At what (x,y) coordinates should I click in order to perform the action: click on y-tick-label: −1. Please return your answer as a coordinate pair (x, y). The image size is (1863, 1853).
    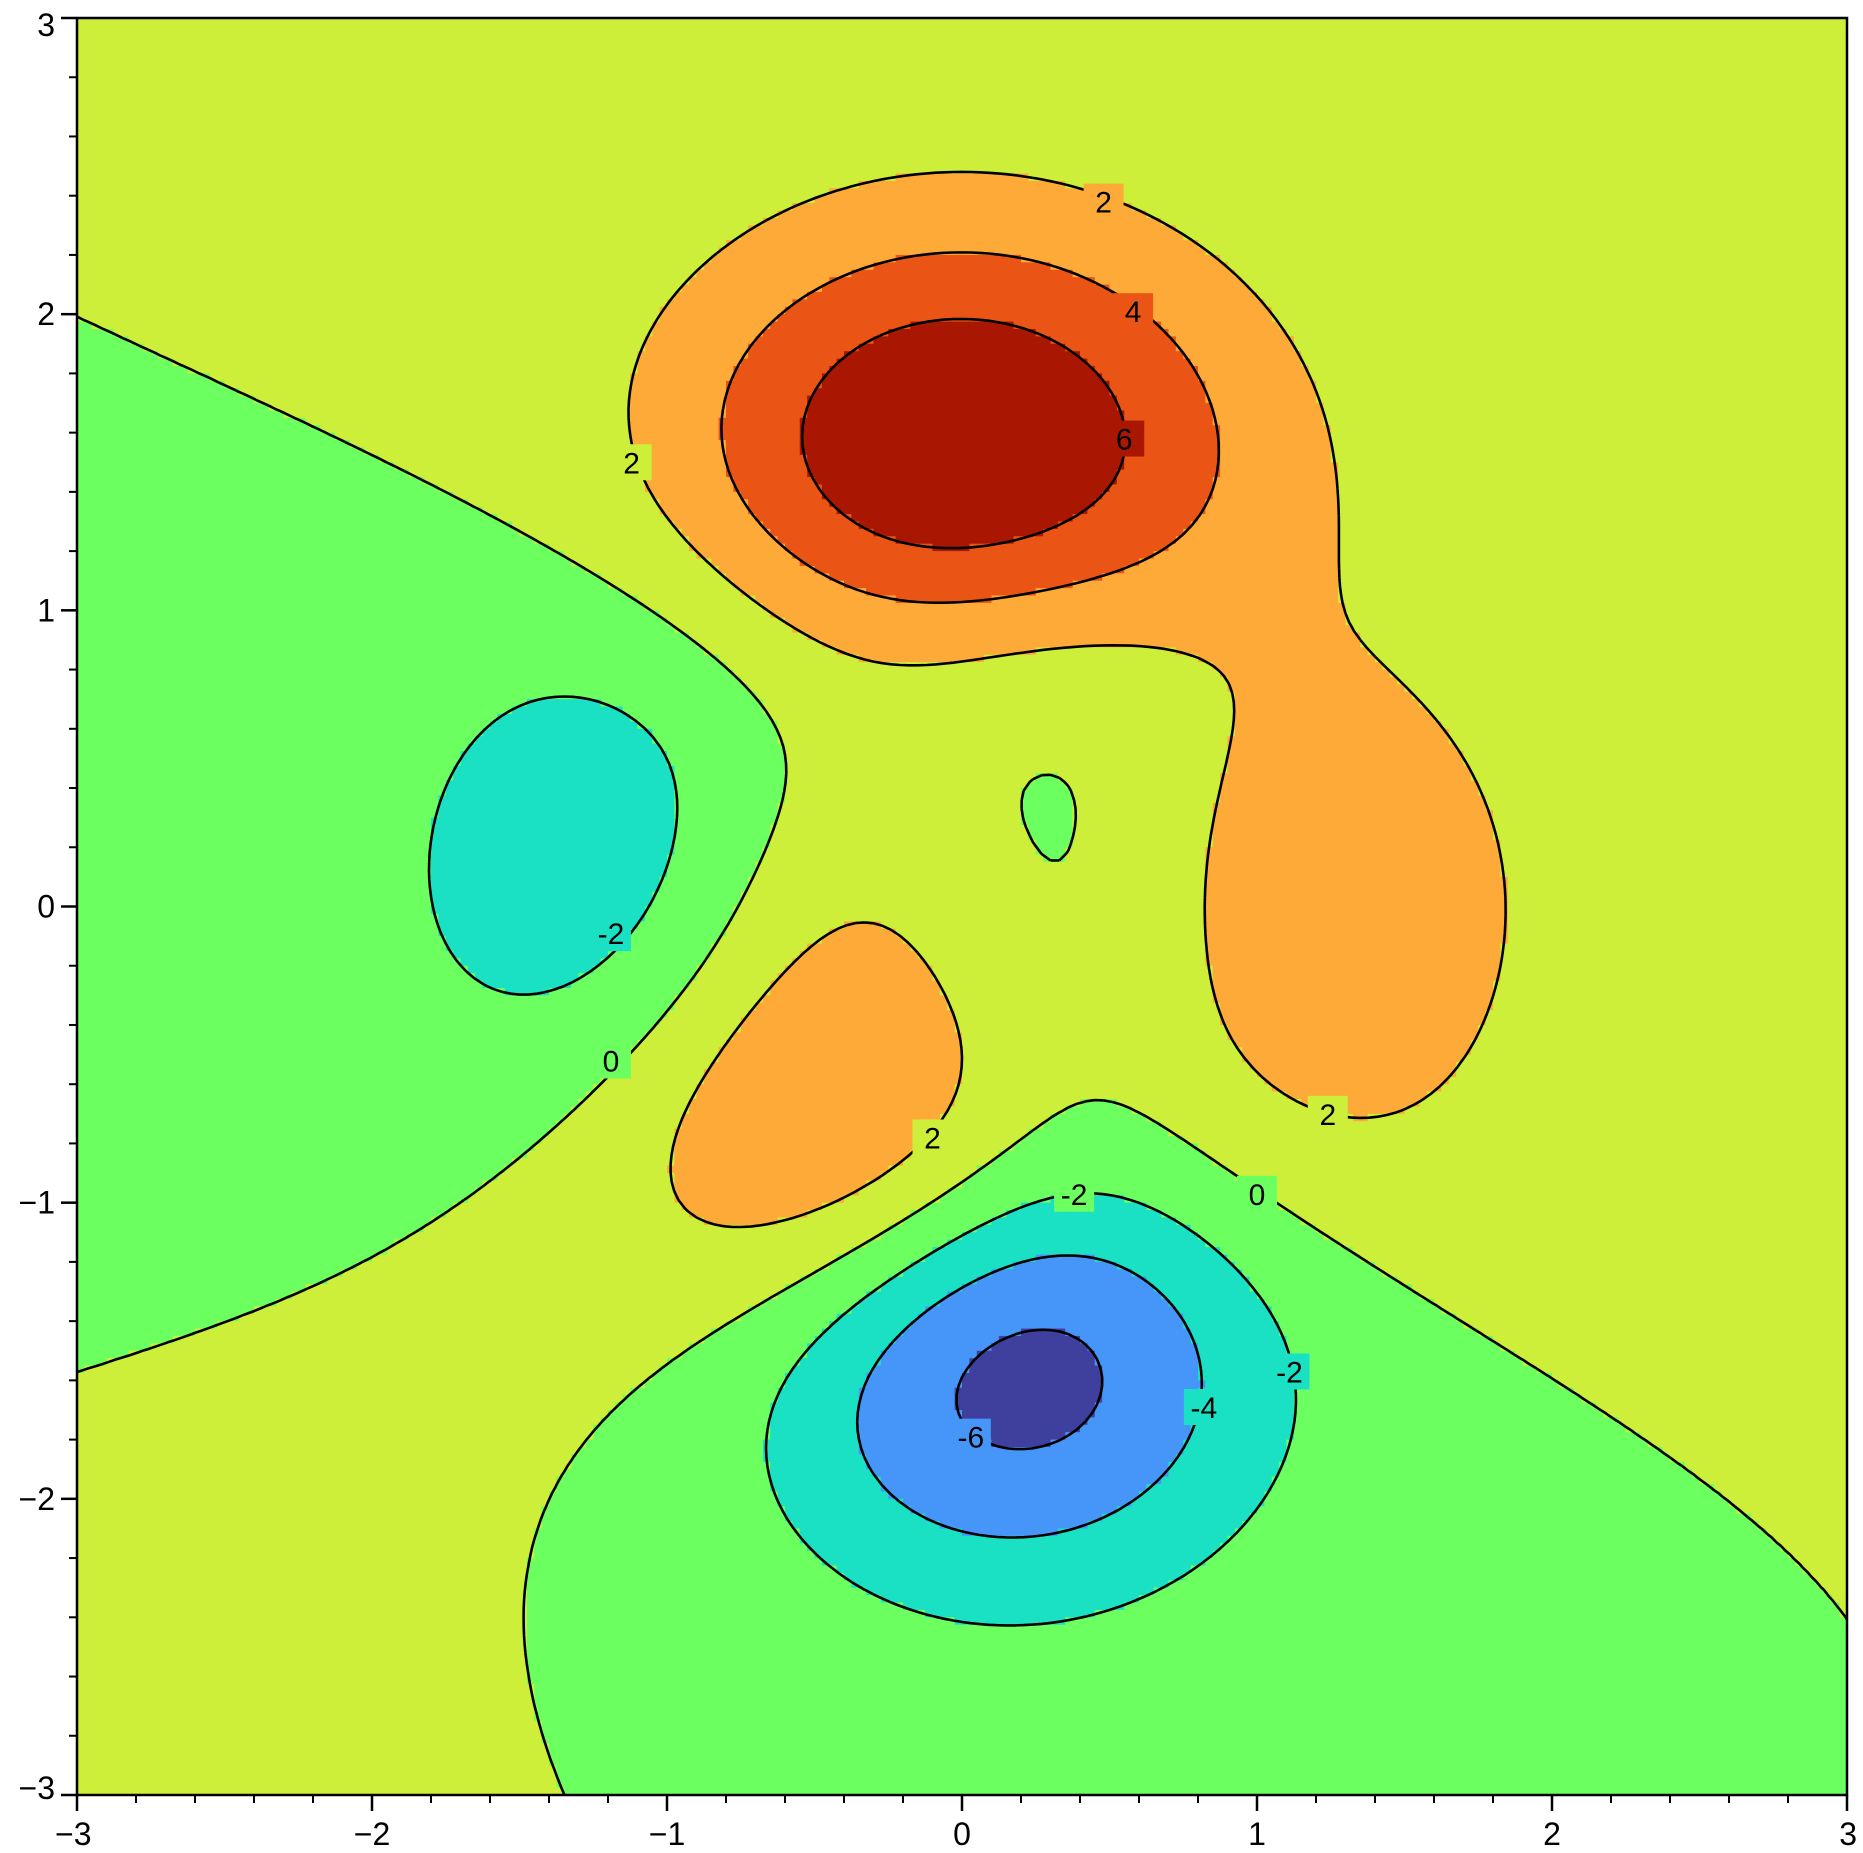
    Looking at the image, I should click on (37, 1203).